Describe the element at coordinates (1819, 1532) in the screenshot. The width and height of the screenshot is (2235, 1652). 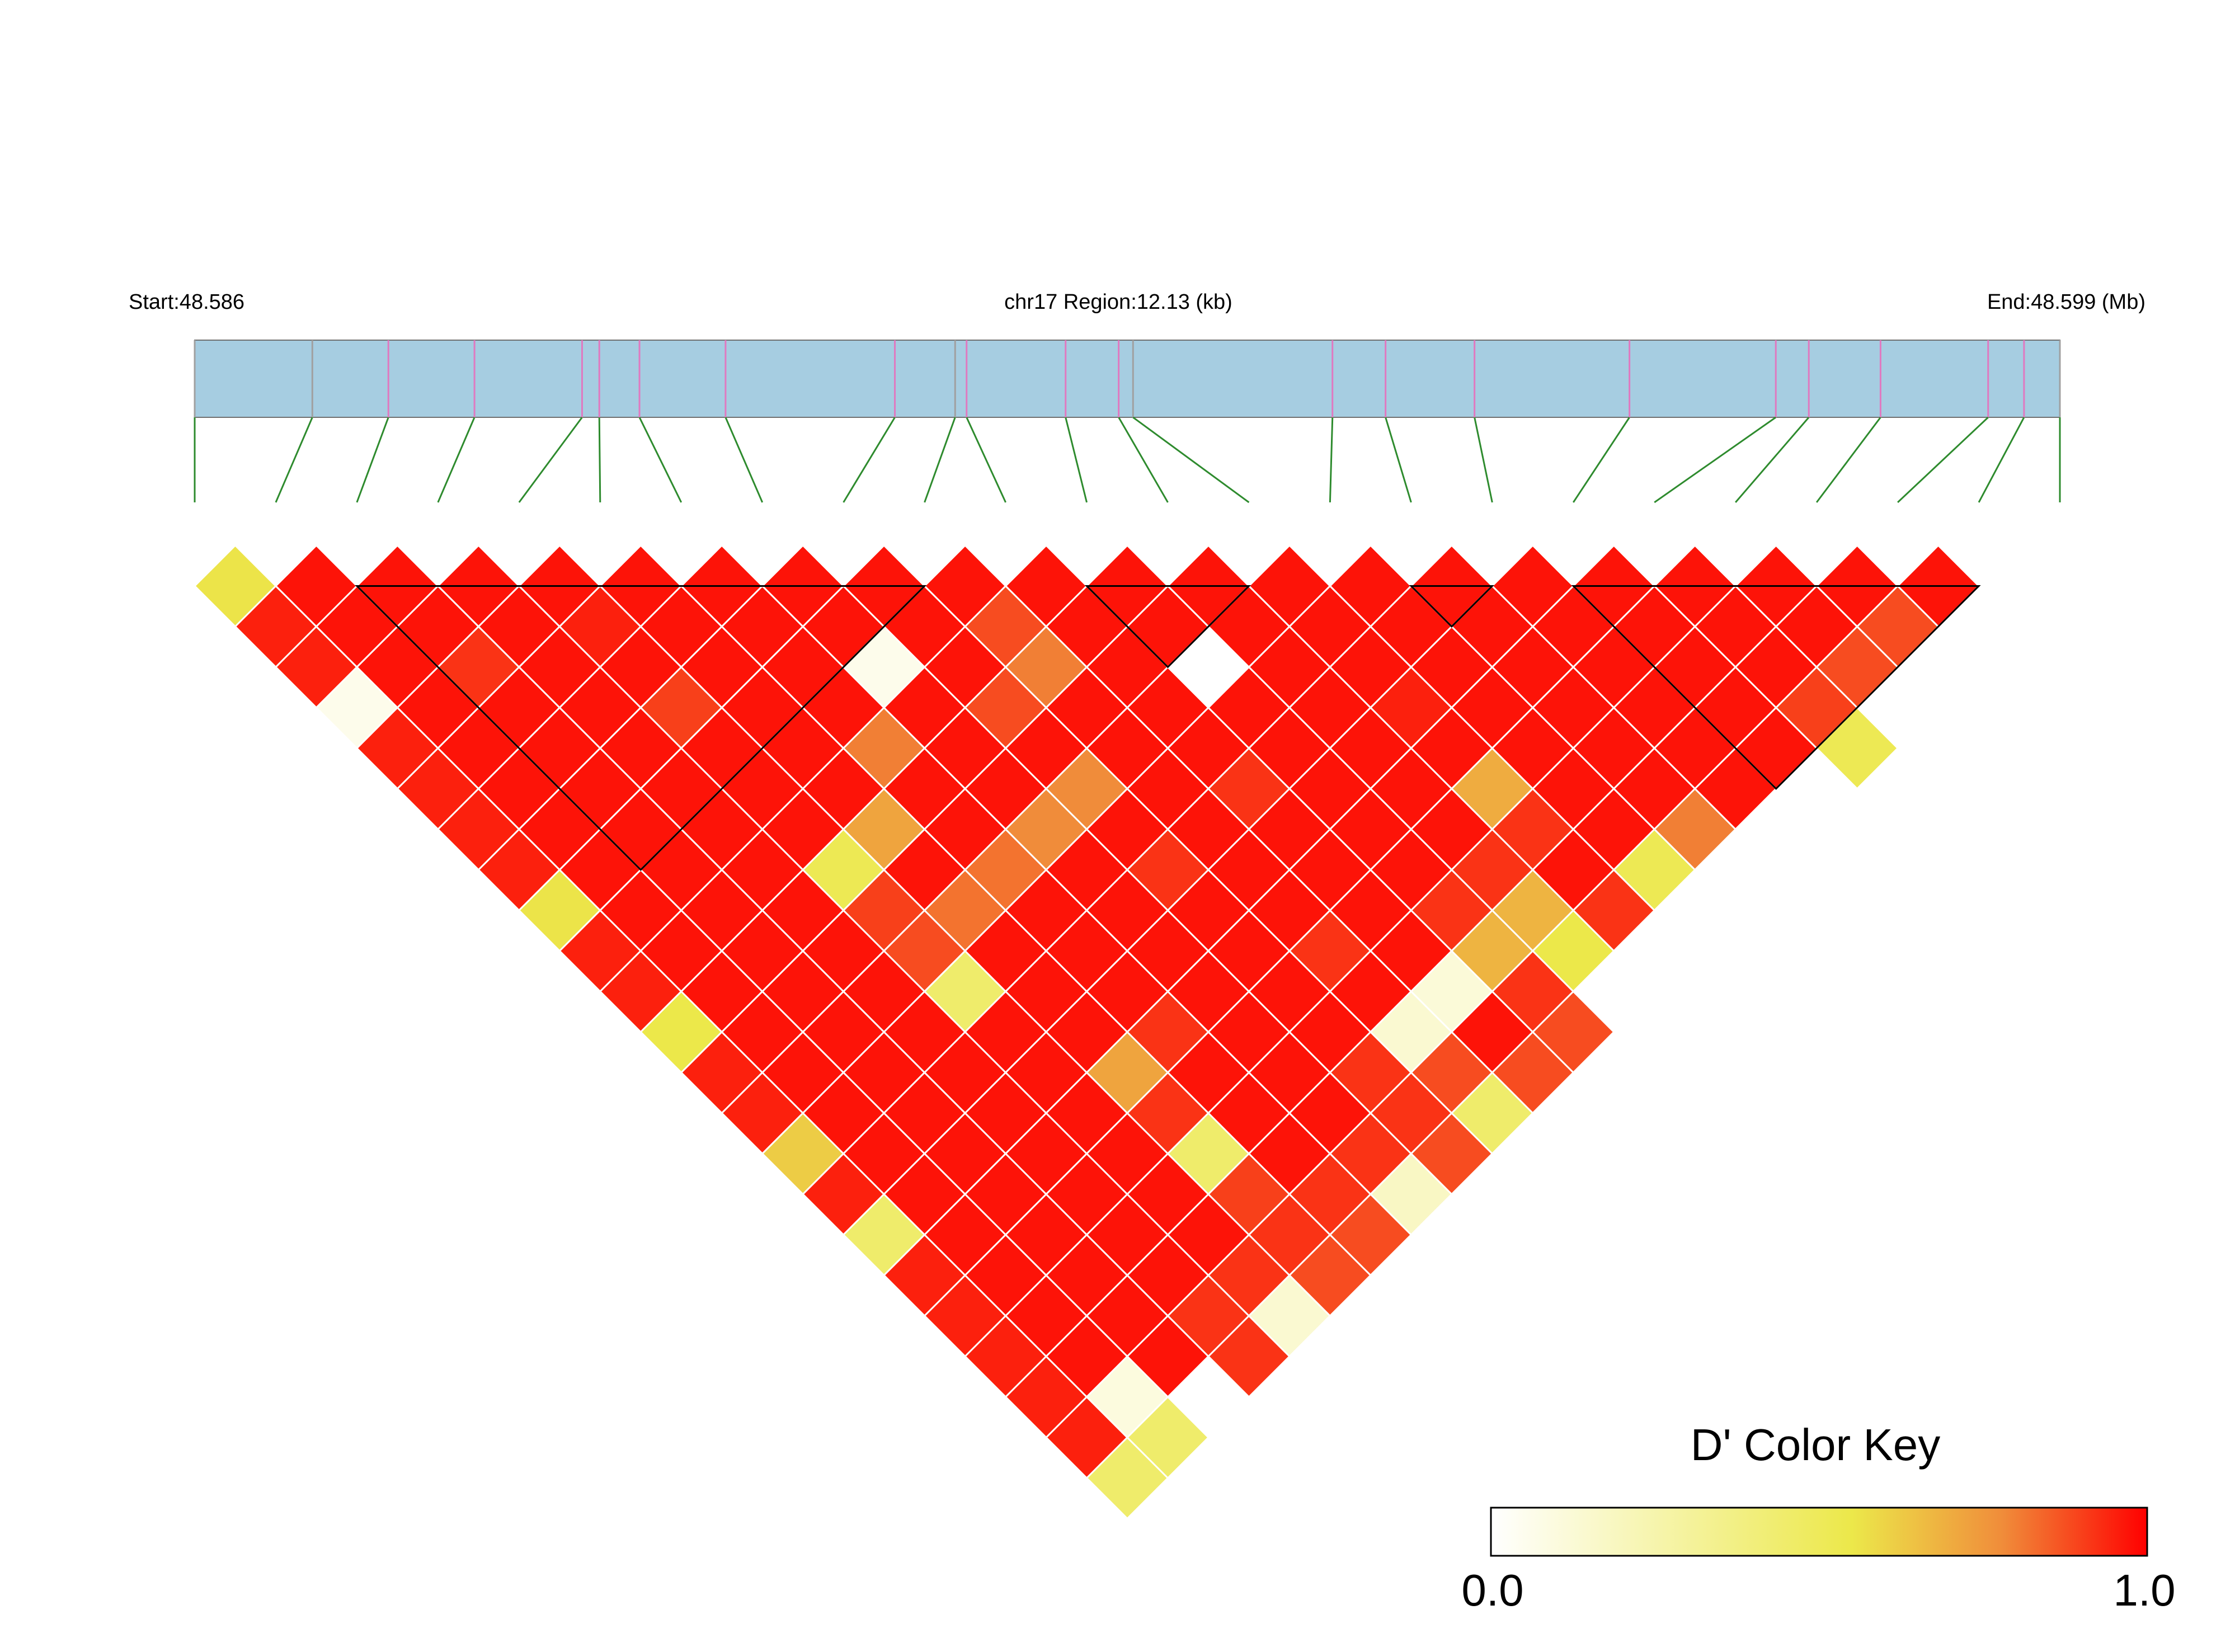
I see `color-key-bar` at that location.